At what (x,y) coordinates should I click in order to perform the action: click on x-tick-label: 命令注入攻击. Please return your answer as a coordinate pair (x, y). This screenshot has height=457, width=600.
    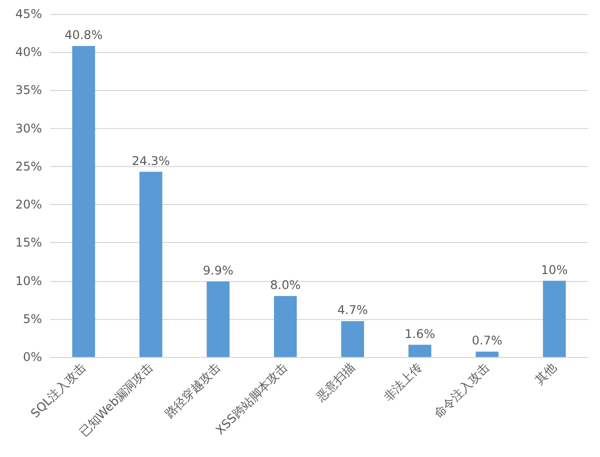
    Looking at the image, I should click on (461, 390).